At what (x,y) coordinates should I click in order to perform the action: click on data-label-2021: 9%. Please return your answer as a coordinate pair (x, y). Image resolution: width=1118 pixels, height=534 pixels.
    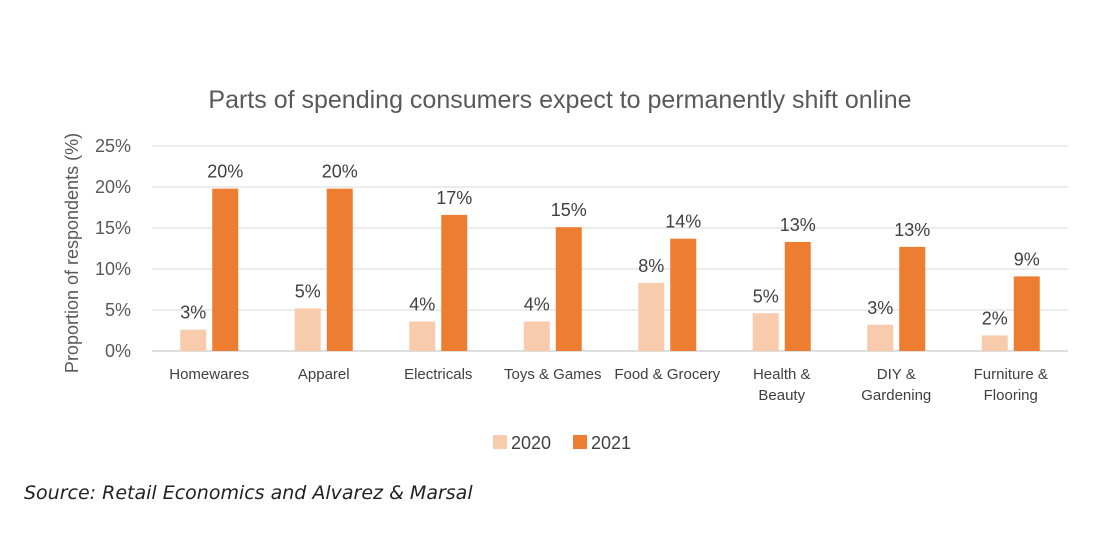
    Looking at the image, I should click on (1027, 259).